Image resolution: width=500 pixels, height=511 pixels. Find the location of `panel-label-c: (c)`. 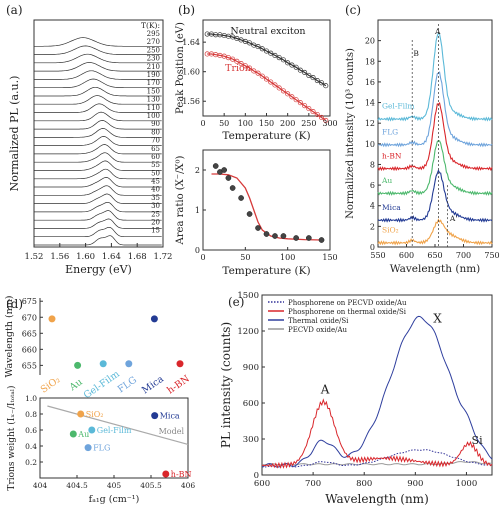

panel-label-c: (c) is located at coordinates (353, 10).